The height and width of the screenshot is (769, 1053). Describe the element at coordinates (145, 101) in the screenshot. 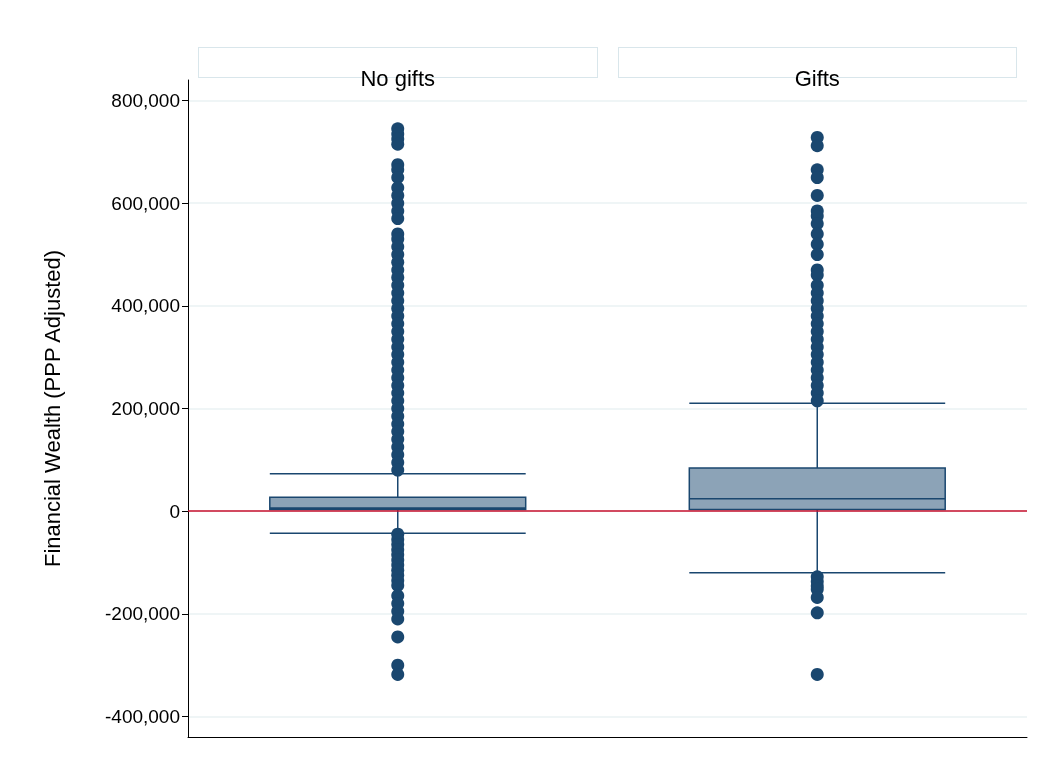

I see `y-tick-label: 800,000` at that location.